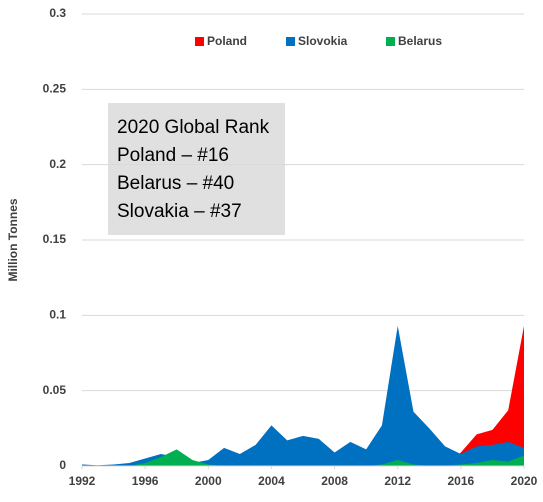 The width and height of the screenshot is (543, 502). Describe the element at coordinates (193, 127) in the screenshot. I see `annotation-text: 2020 Global Rank` at that location.